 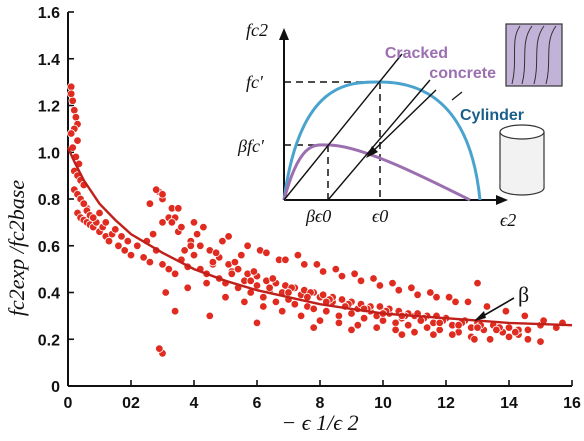 What do you see at coordinates (572, 403) in the screenshot?
I see `x-tick-label: 16` at bounding box center [572, 403].